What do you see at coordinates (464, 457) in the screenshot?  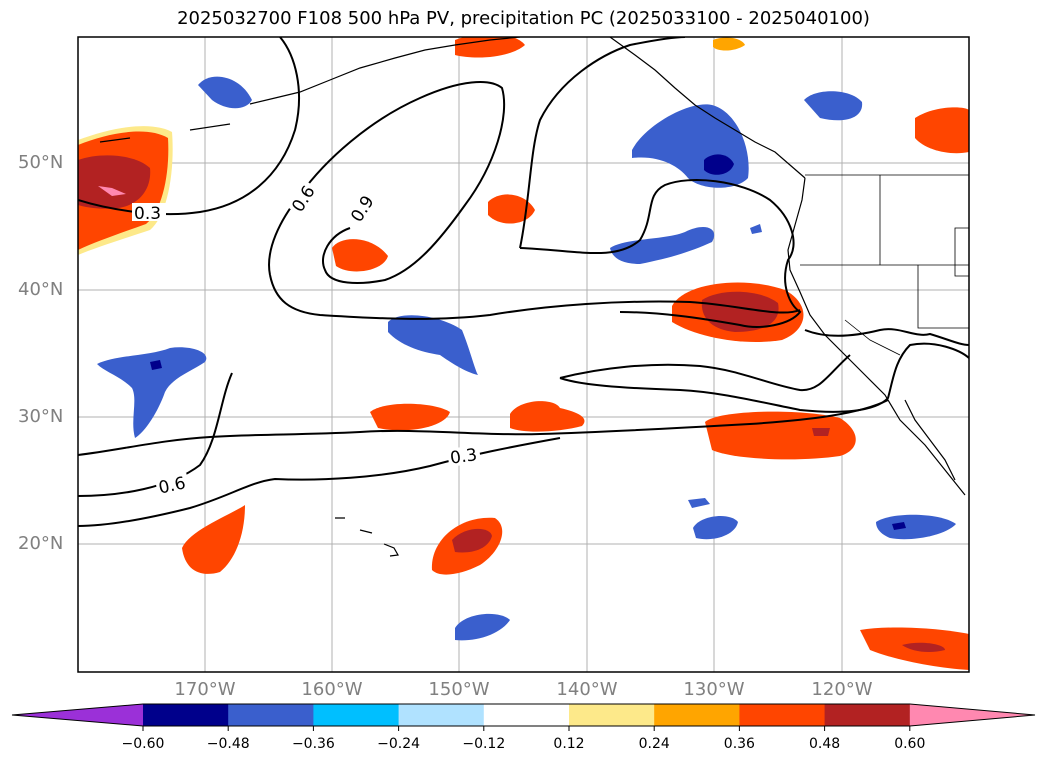 I see `contour-label-4: 0.3` at bounding box center [464, 457].